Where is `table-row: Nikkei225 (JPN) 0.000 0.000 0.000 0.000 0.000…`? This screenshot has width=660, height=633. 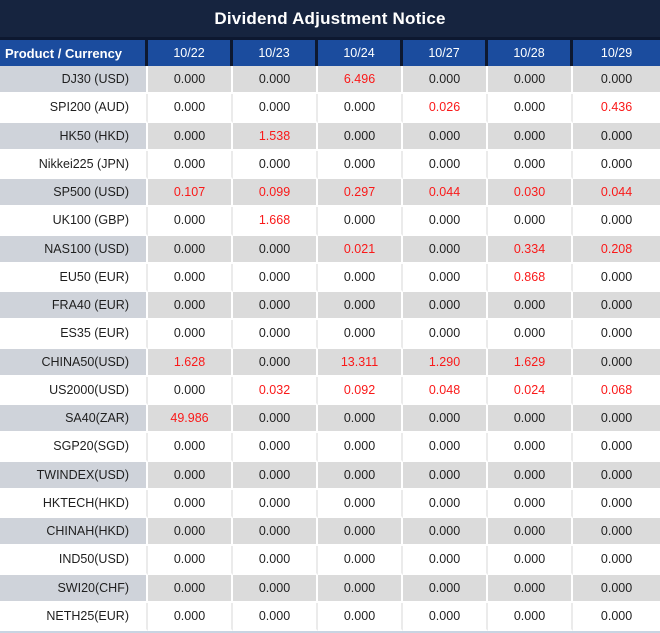 table-row: Nikkei225 (JPN) 0.000 0.000 0.000 0.000 0.000… is located at coordinates (330, 164).